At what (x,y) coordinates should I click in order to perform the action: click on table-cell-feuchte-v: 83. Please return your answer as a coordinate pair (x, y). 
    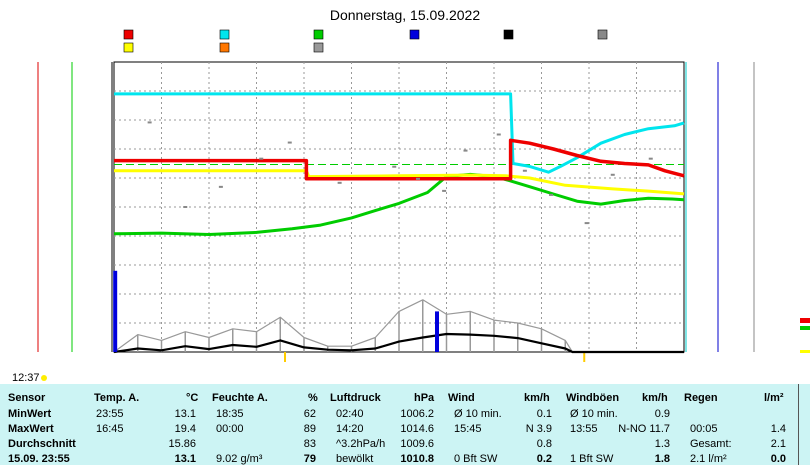
    Looking at the image, I should click on (309, 444).